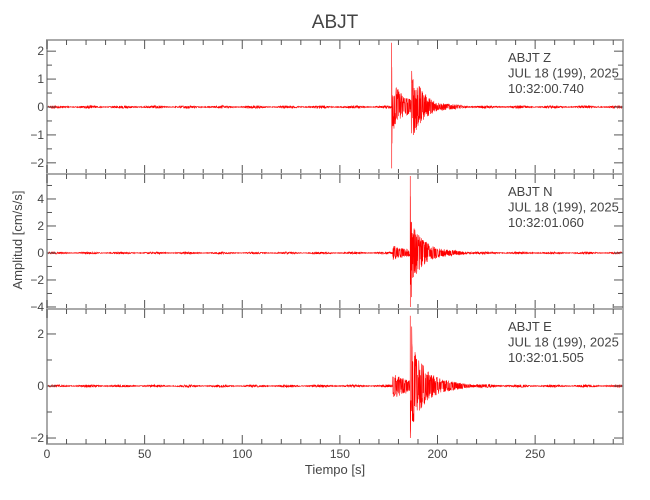 The height and width of the screenshot is (500, 650). Describe the element at coordinates (437, 454) in the screenshot. I see `x-tick-label: 200` at that location.